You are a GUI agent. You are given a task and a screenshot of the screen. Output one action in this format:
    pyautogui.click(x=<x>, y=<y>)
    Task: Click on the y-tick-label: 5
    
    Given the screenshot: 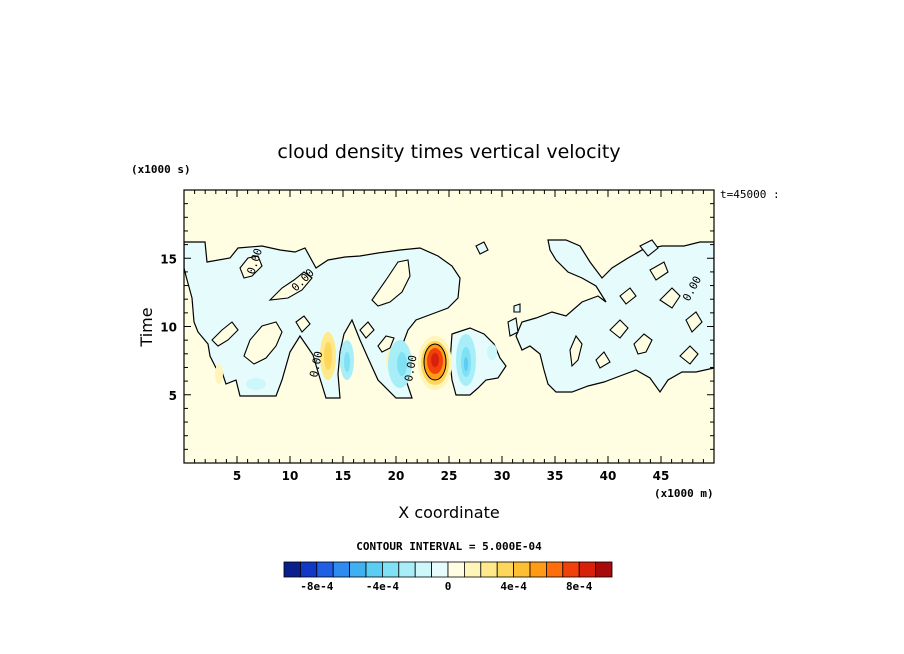 What is the action you would take?
    pyautogui.click(x=173, y=396)
    